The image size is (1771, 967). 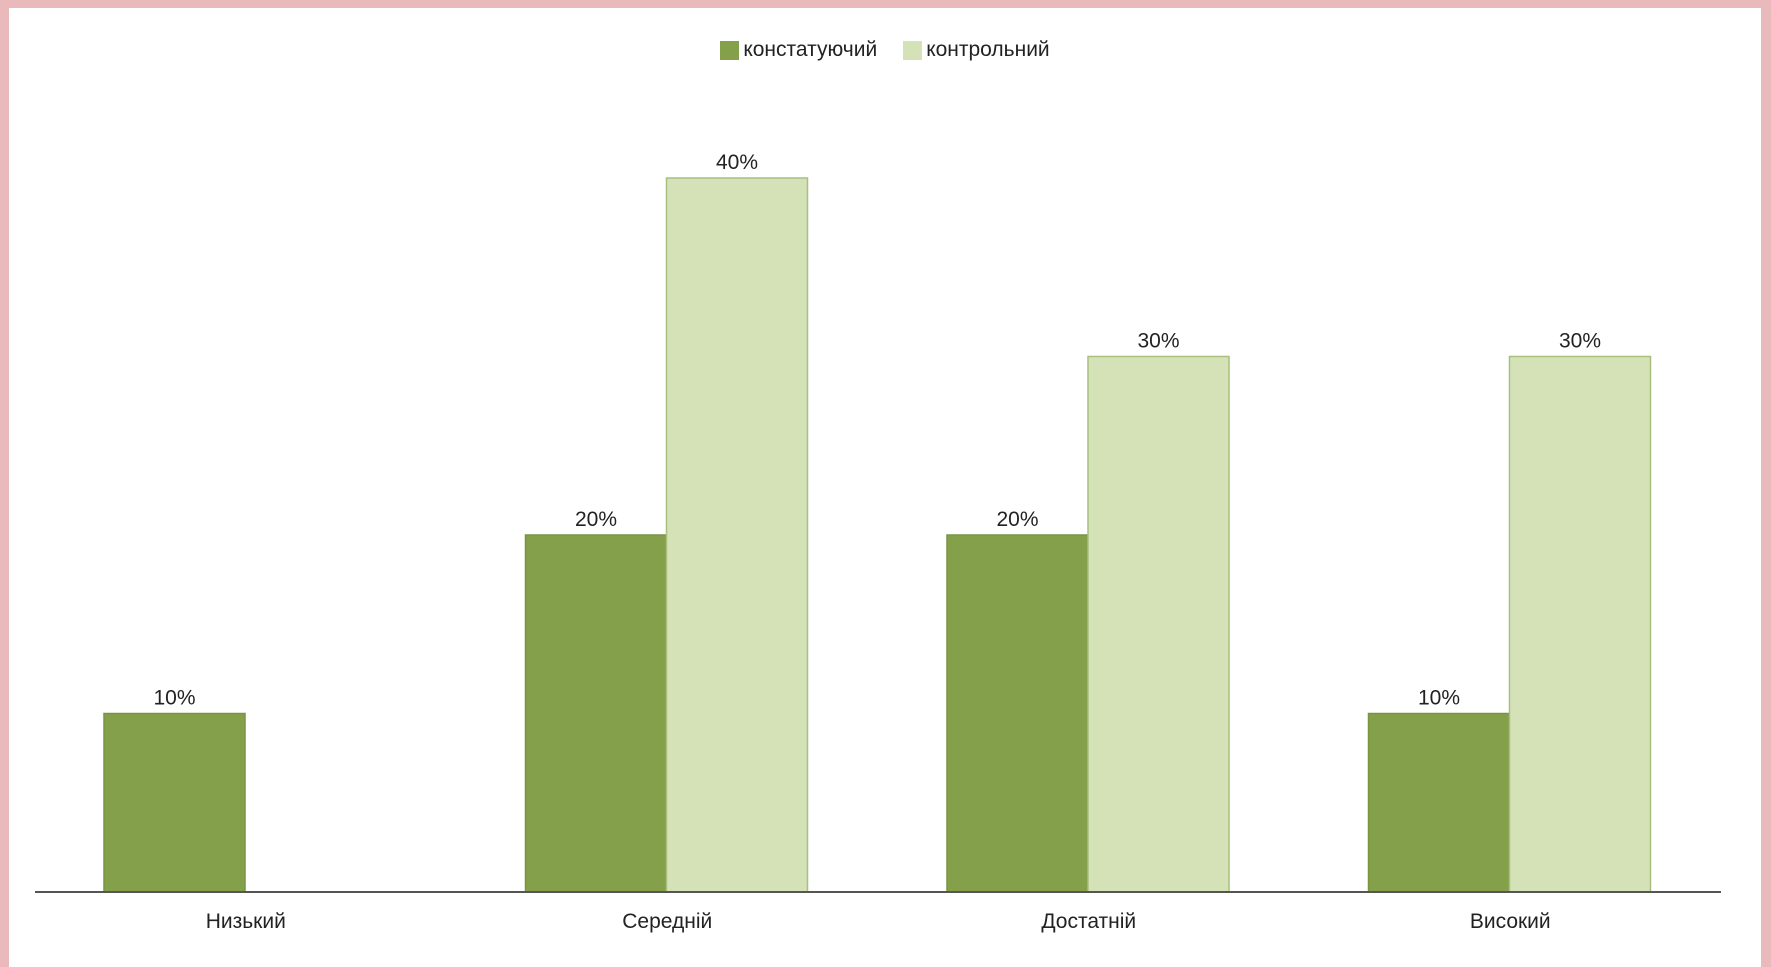 What do you see at coordinates (1017, 519) in the screenshot?
I see `data-label-konstatuiuchyi-2: 20%` at bounding box center [1017, 519].